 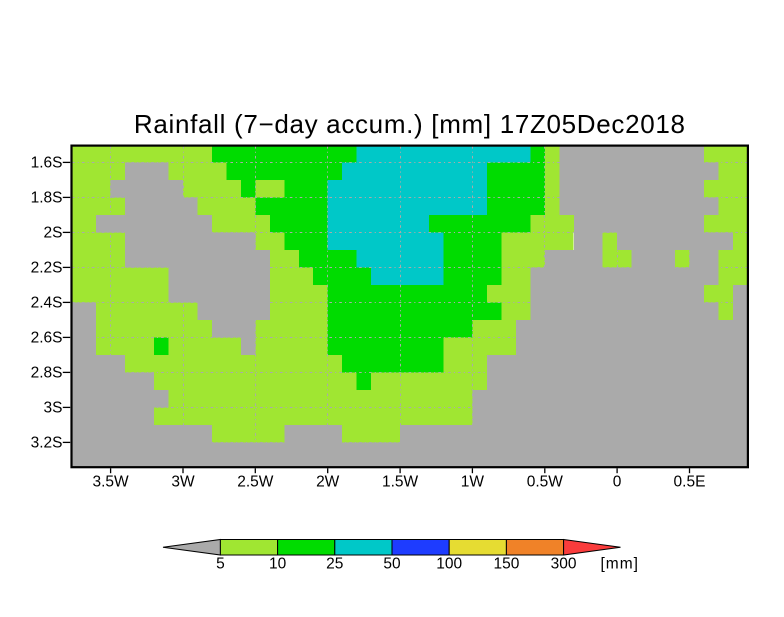 What do you see at coordinates (111, 482) in the screenshot?
I see `svg-text: 3.5W` at bounding box center [111, 482].